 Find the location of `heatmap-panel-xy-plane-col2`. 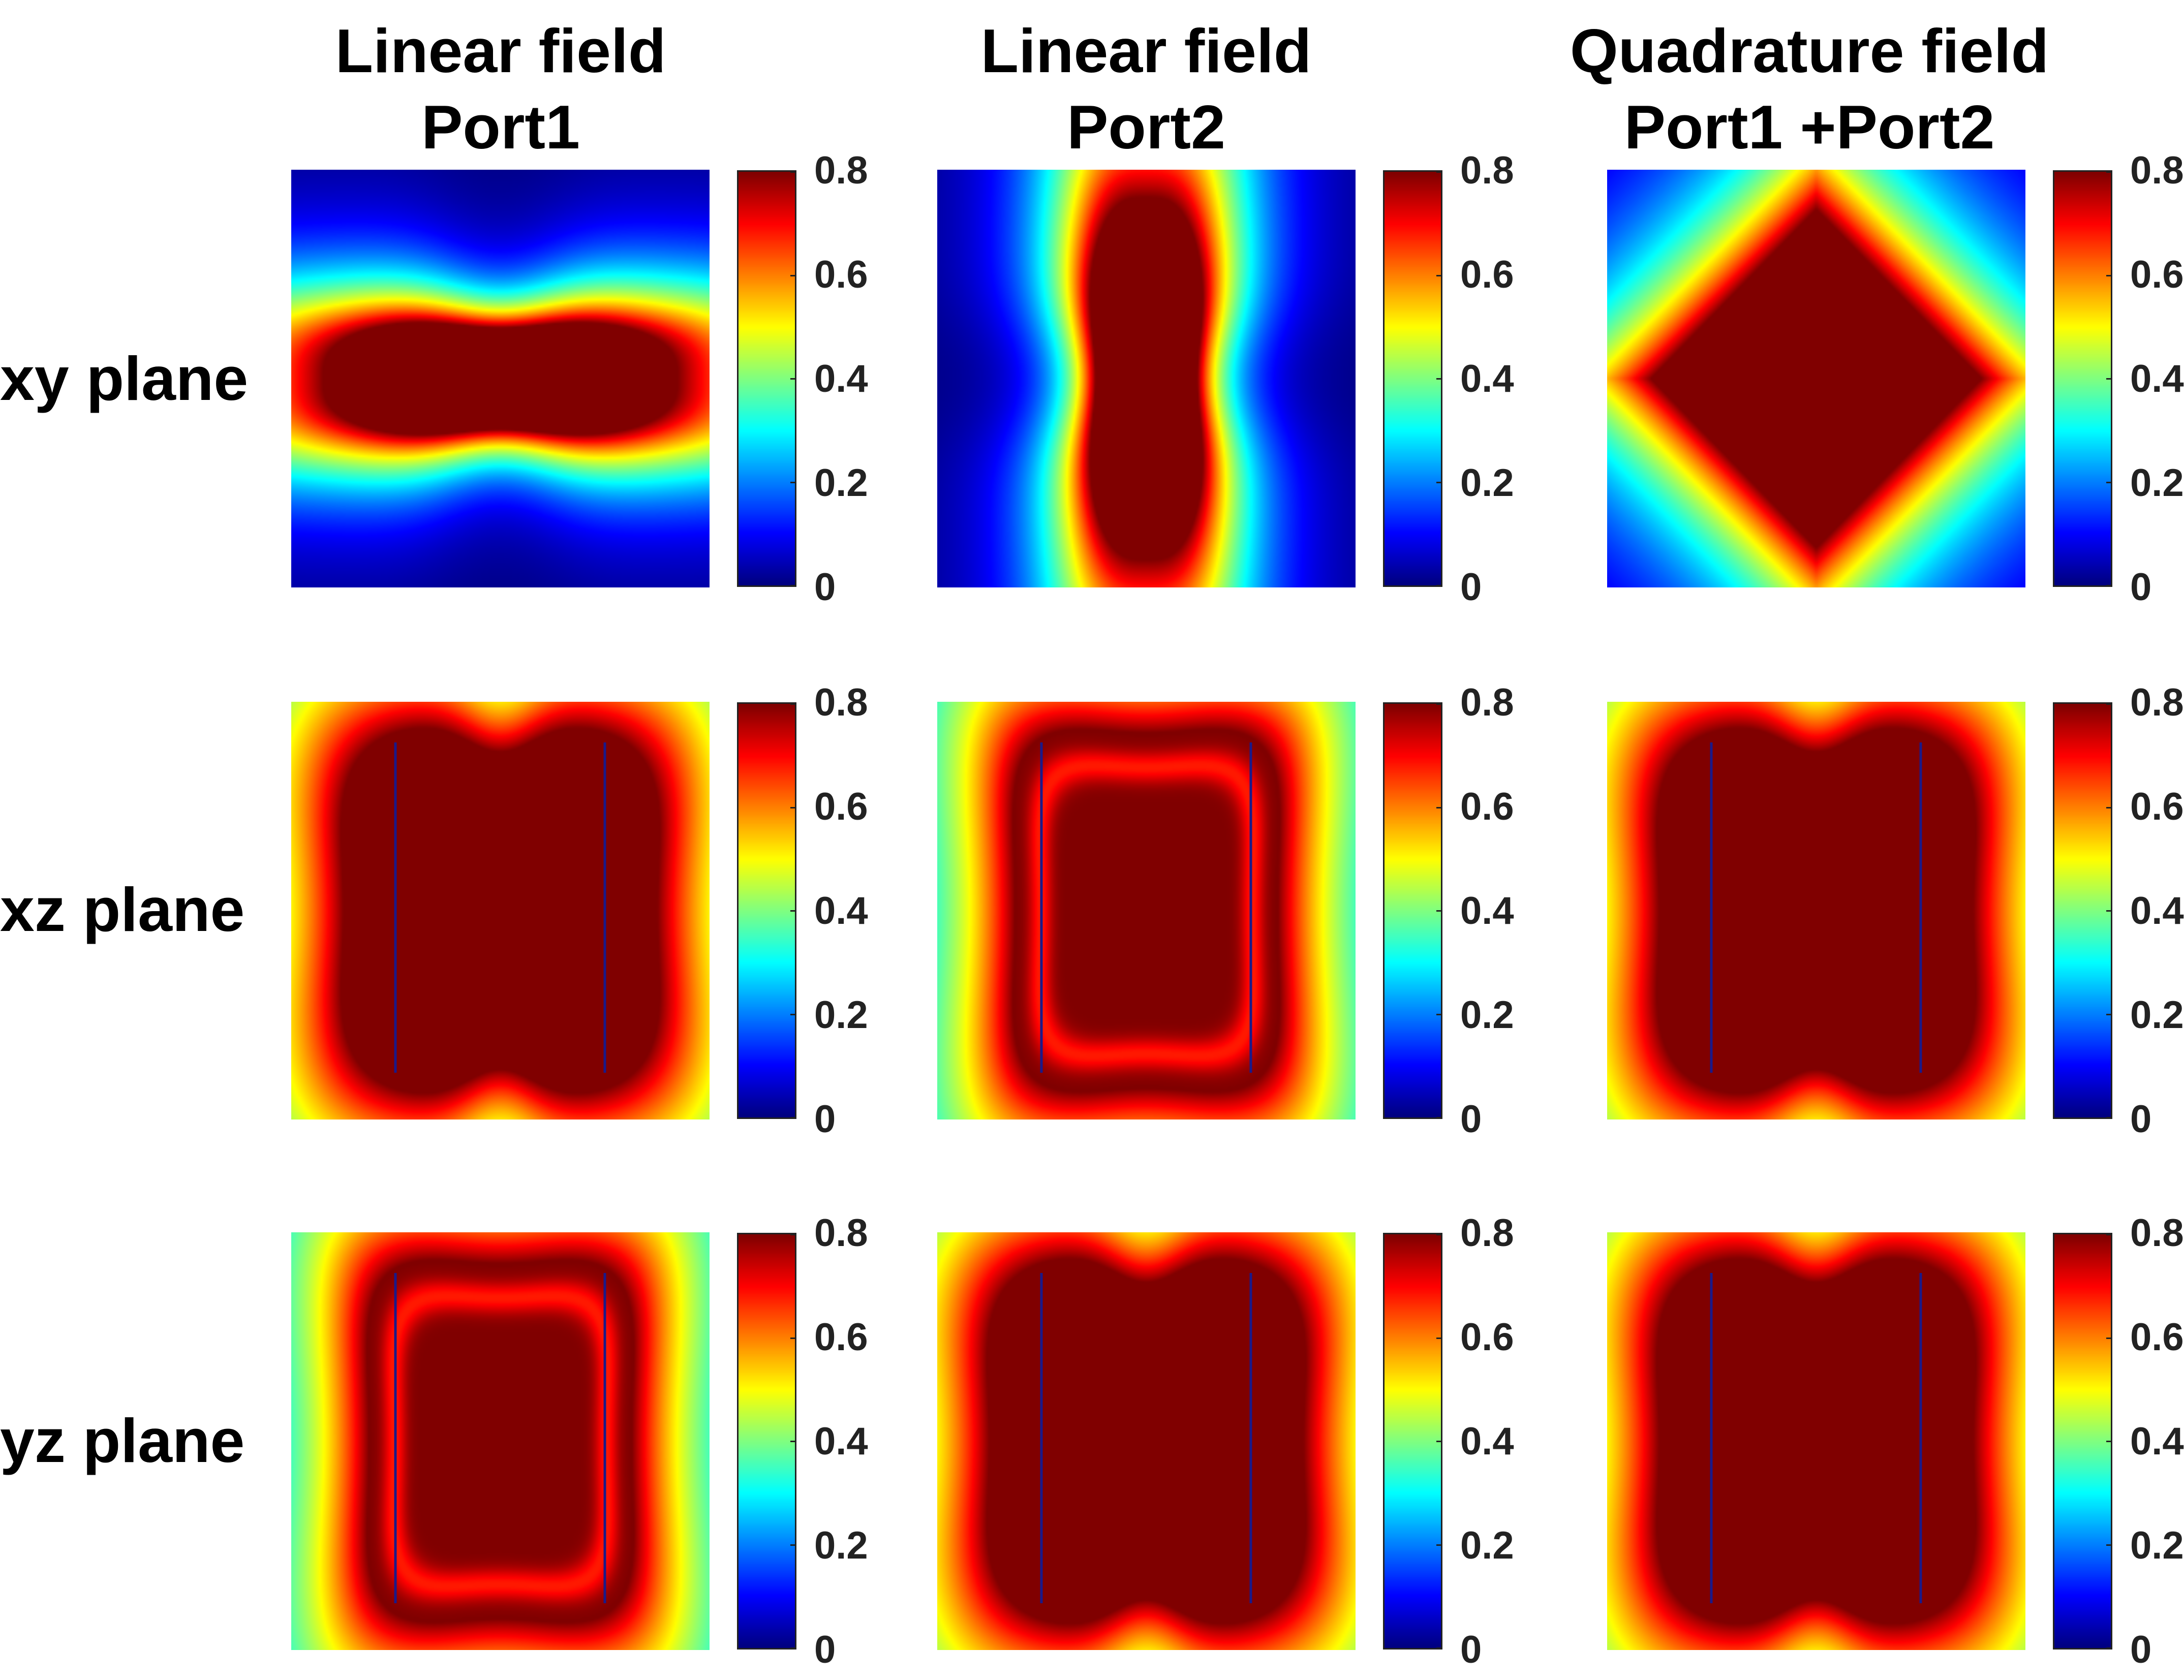

heatmap-panel-xy-plane-col2 is located at coordinates (1146, 378).